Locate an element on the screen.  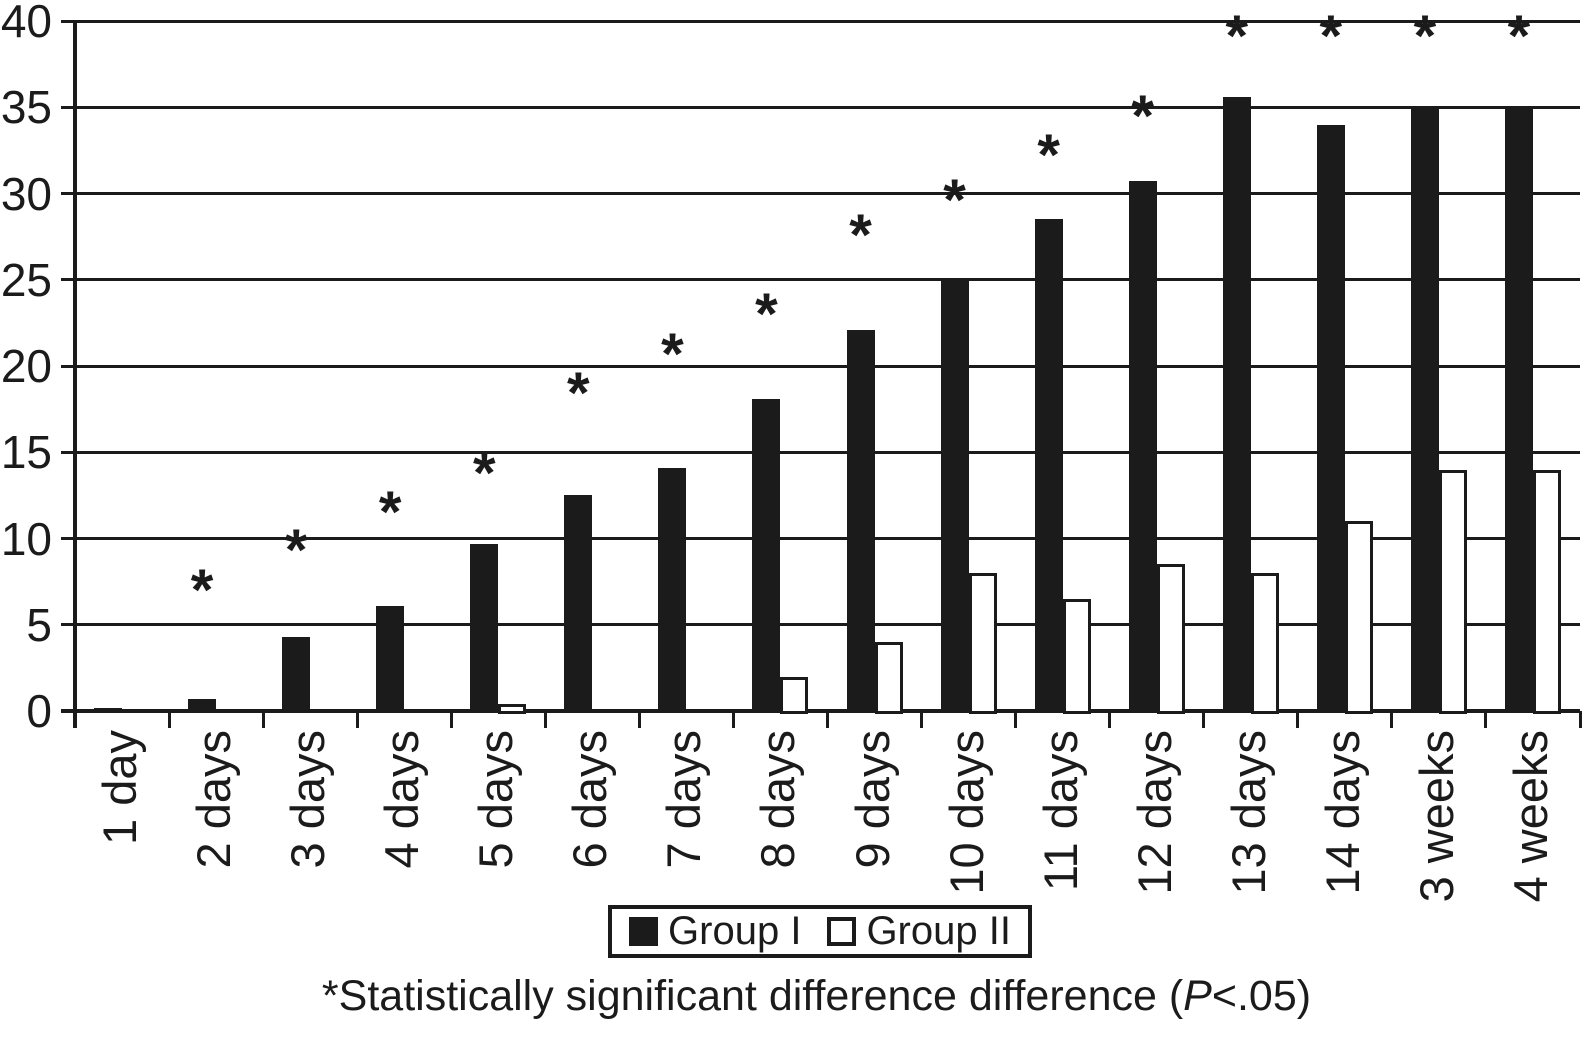
x-category-label: 4 days is located at coordinates (402, 799).